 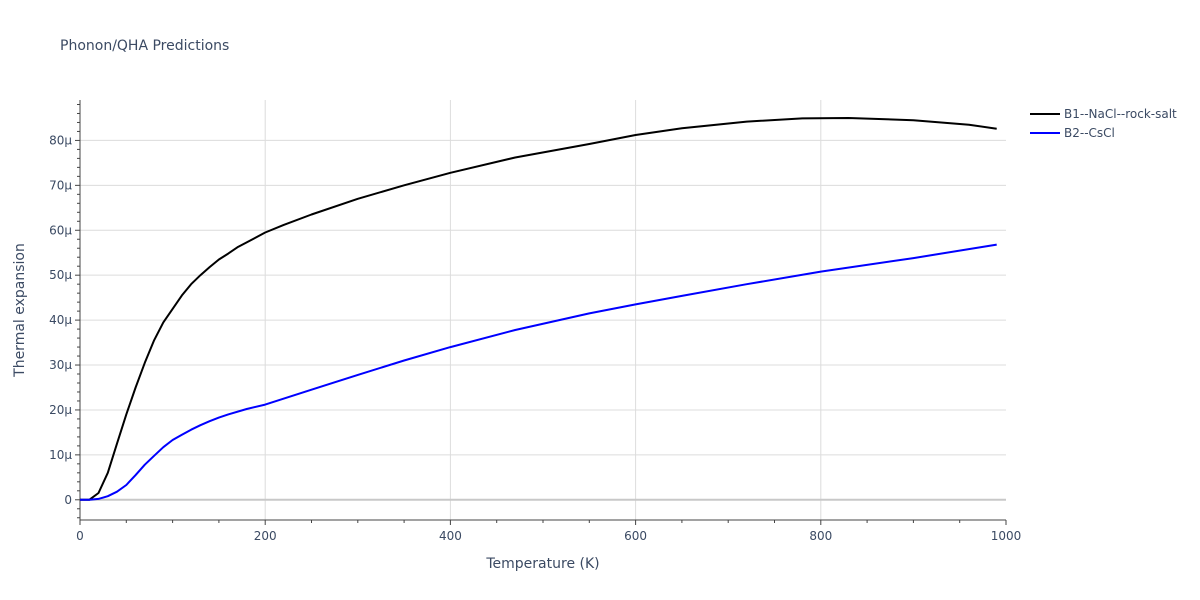 I want to click on x-axis-title: Temperature (K), so click(x=542, y=564).